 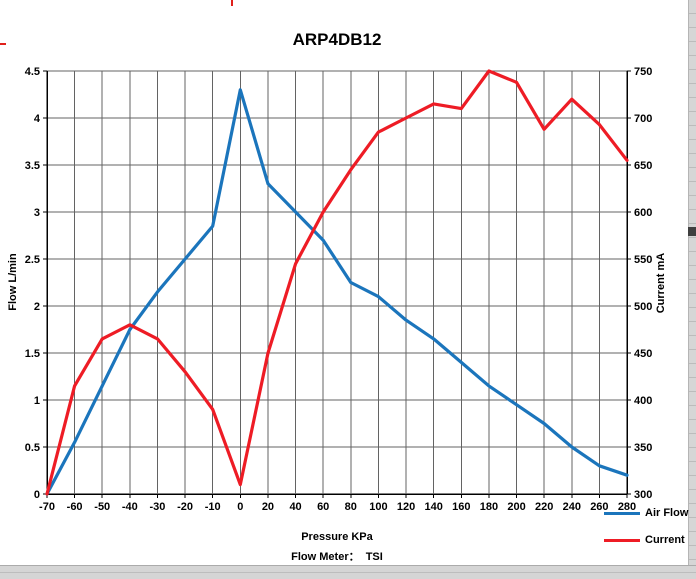 I want to click on page-break-mark-top, so click(x=232, y=3).